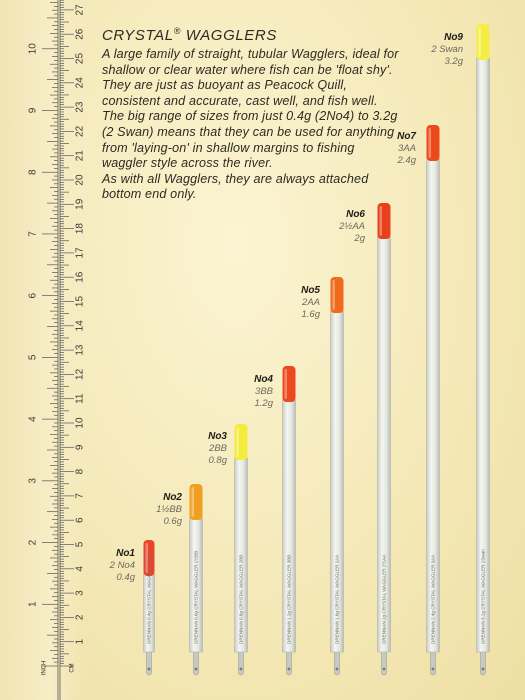 The image size is (525, 700). What do you see at coordinates (138, 35) in the screenshot?
I see `title-text: CRYSTAL` at bounding box center [138, 35].